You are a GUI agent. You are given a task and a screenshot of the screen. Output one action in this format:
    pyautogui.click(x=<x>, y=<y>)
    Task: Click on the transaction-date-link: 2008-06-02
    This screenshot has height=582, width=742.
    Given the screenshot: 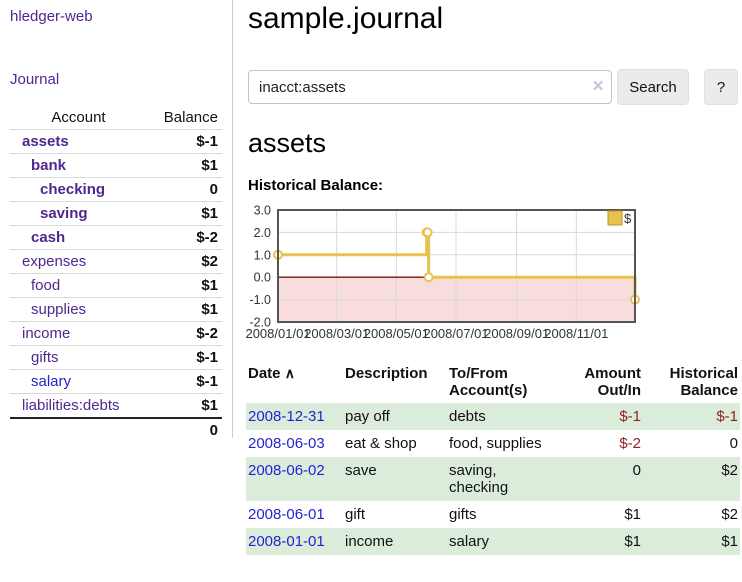 What is the action you would take?
    pyautogui.click(x=286, y=470)
    